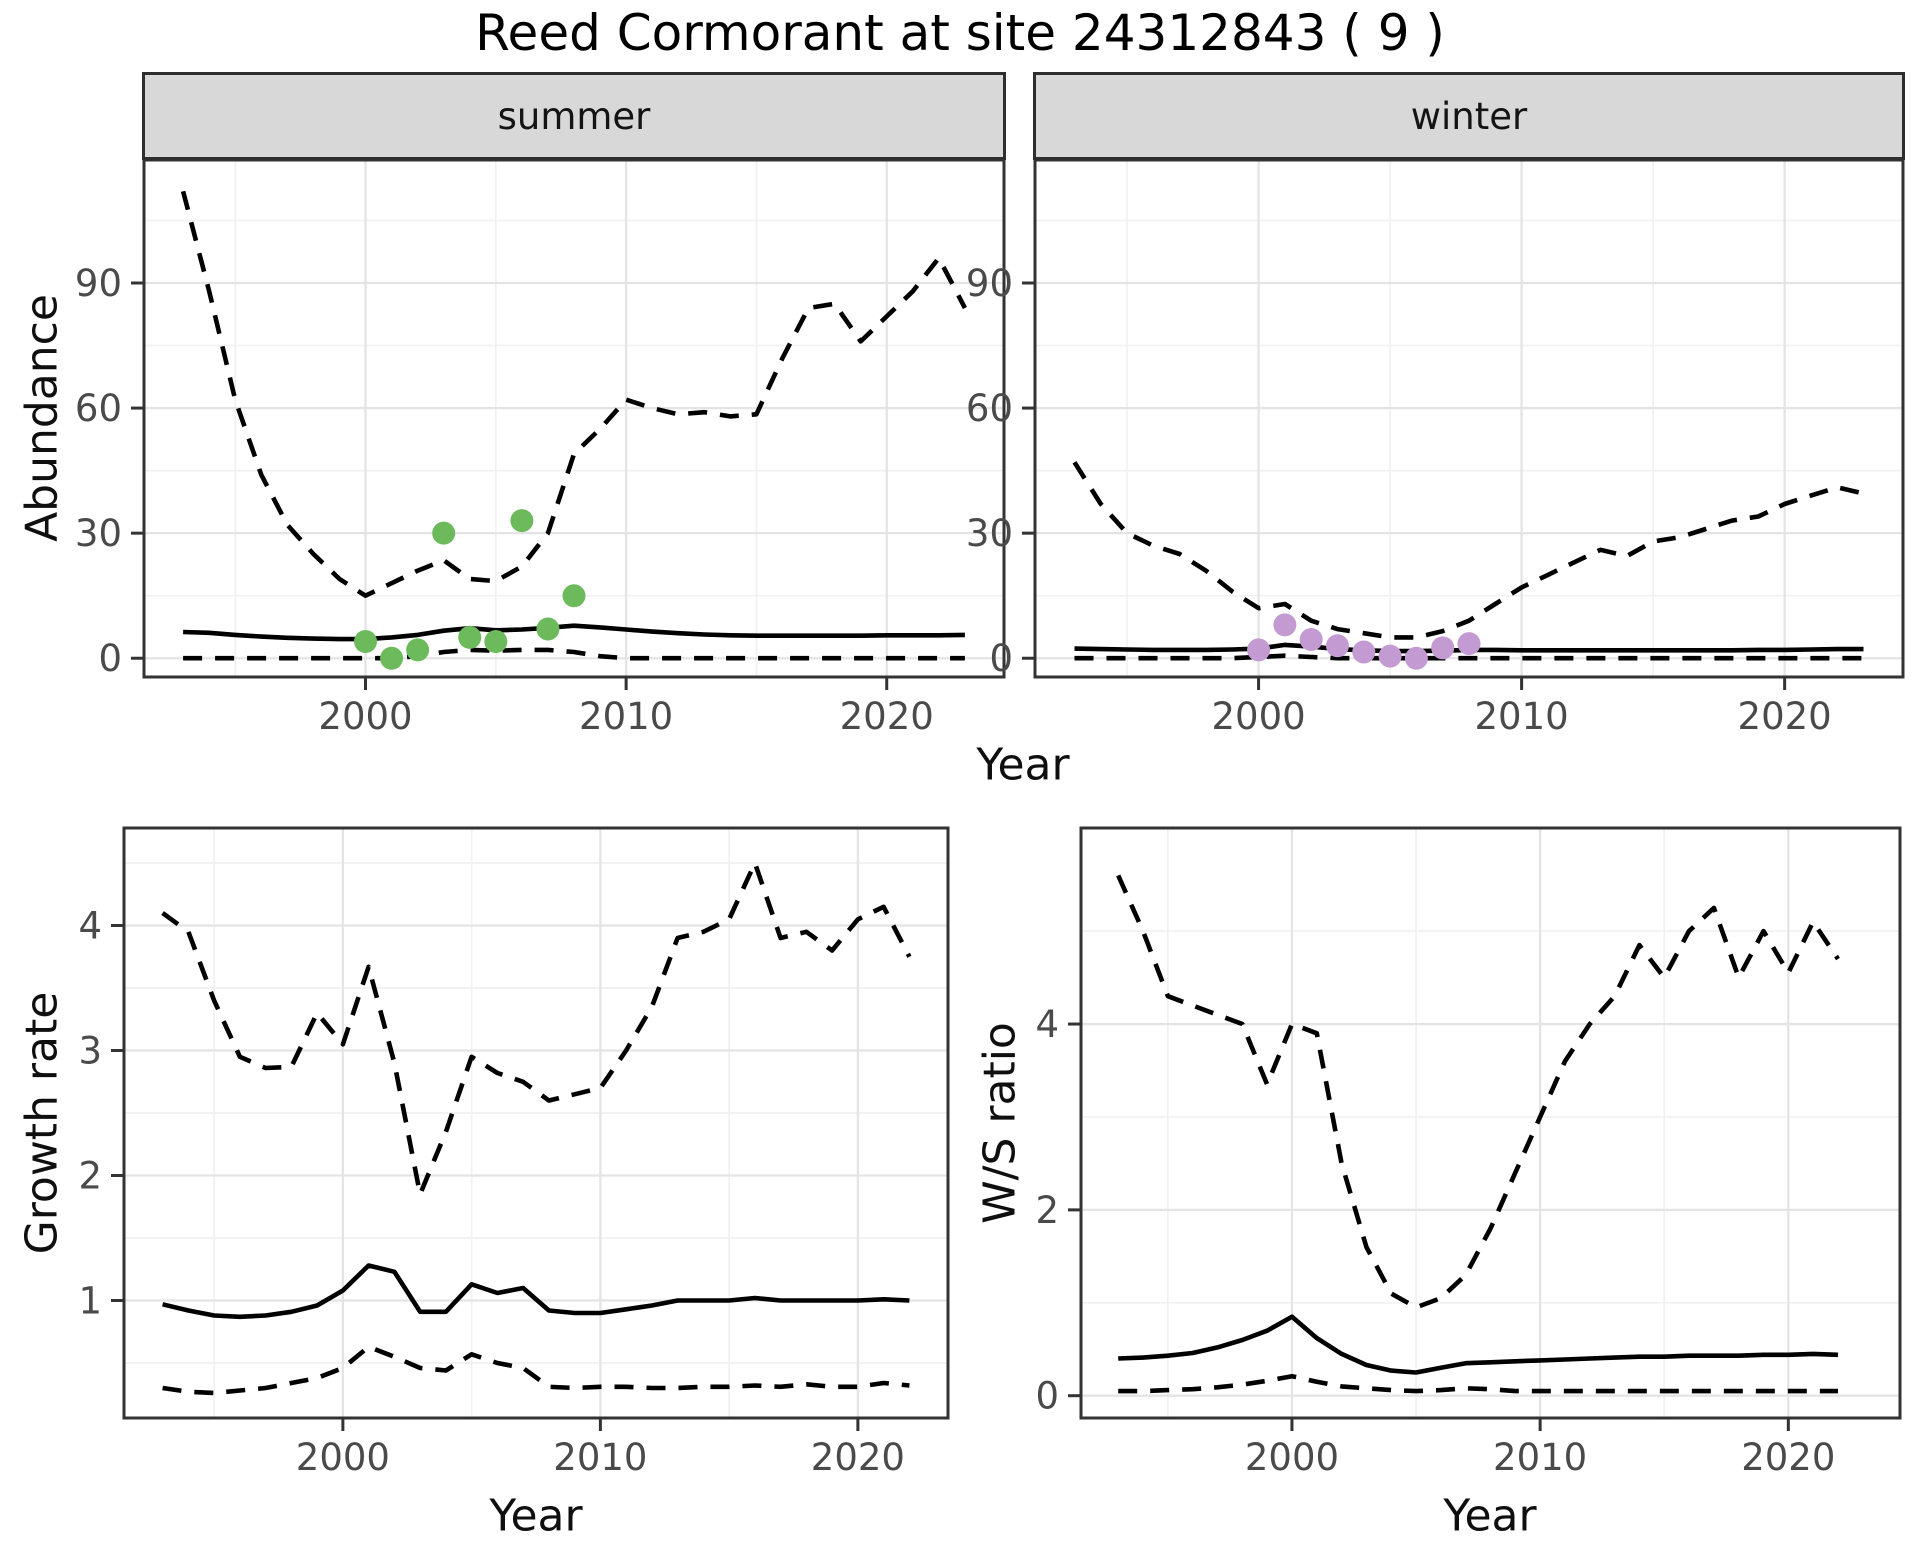  What do you see at coordinates (536, 1370) in the screenshot?
I see `growth-rate-lower-95ci-line` at bounding box center [536, 1370].